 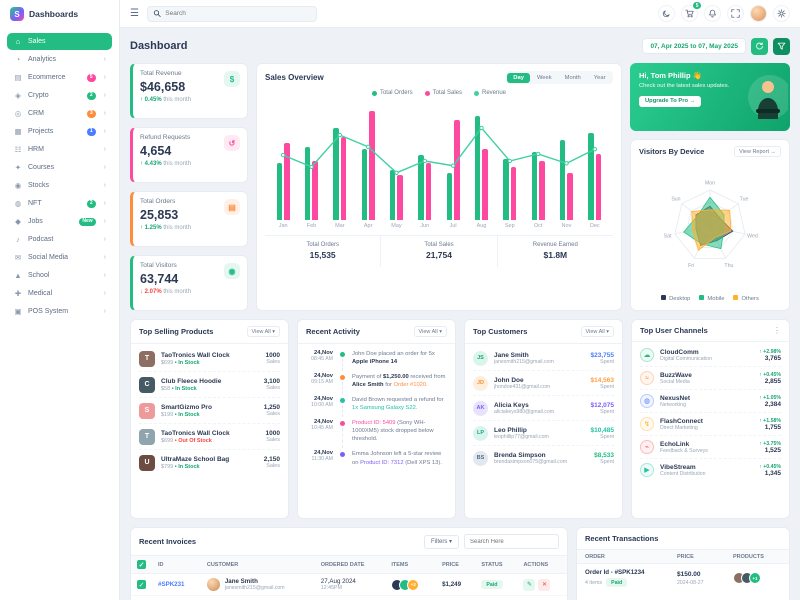 I want to click on cart-button: 5, so click(x=691, y=12).